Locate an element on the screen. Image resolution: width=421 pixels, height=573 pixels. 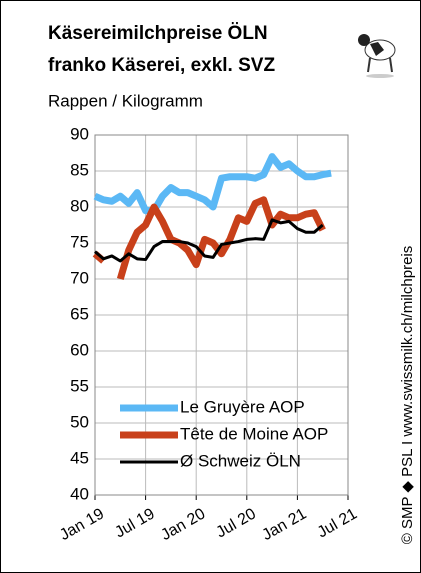
y-tick-label: 55 is located at coordinates (79, 385).